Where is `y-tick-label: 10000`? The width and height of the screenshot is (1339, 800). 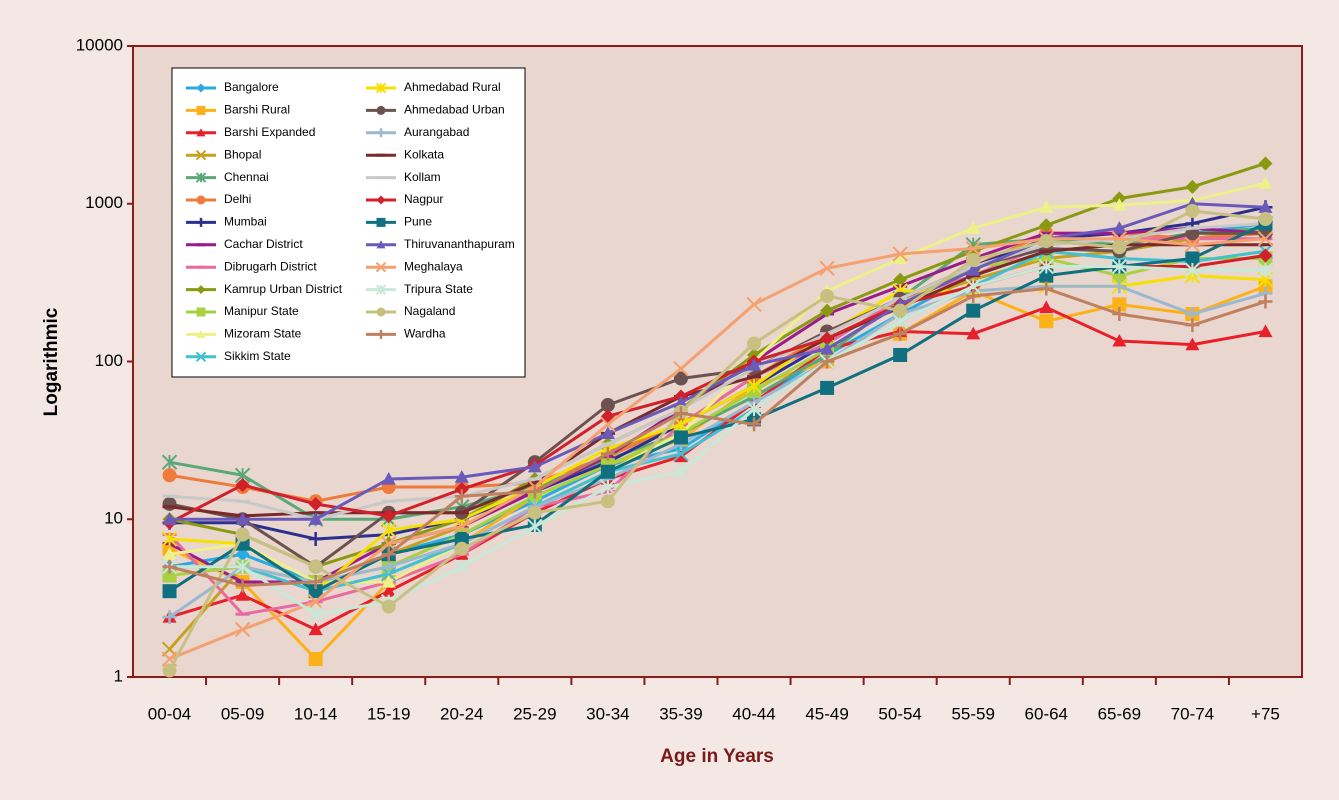
y-tick-label: 10000 is located at coordinates (99, 44).